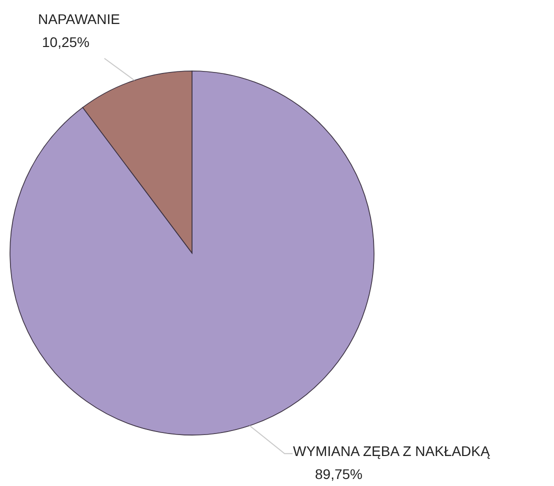 The image size is (554, 486). I want to click on slice-label: NAPAWANIE, so click(79, 19).